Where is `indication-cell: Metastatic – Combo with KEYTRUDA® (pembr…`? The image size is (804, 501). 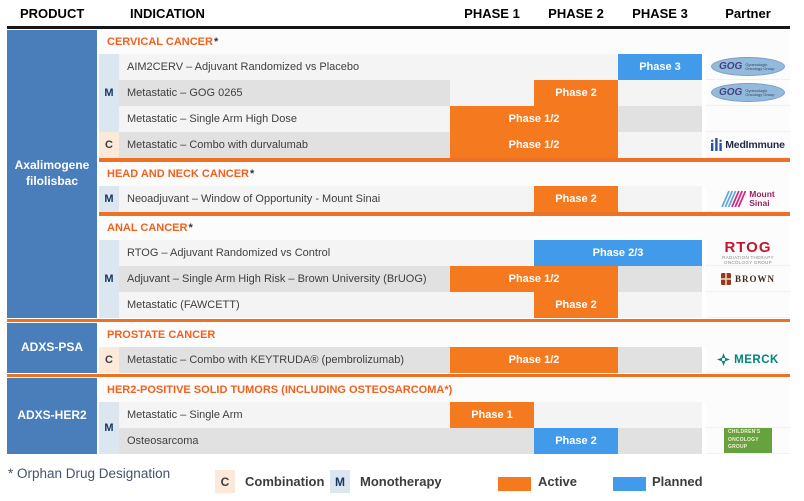
indication-cell: Metastatic – Combo with KEYTRUDA® (pembr… is located at coordinates (410, 360).